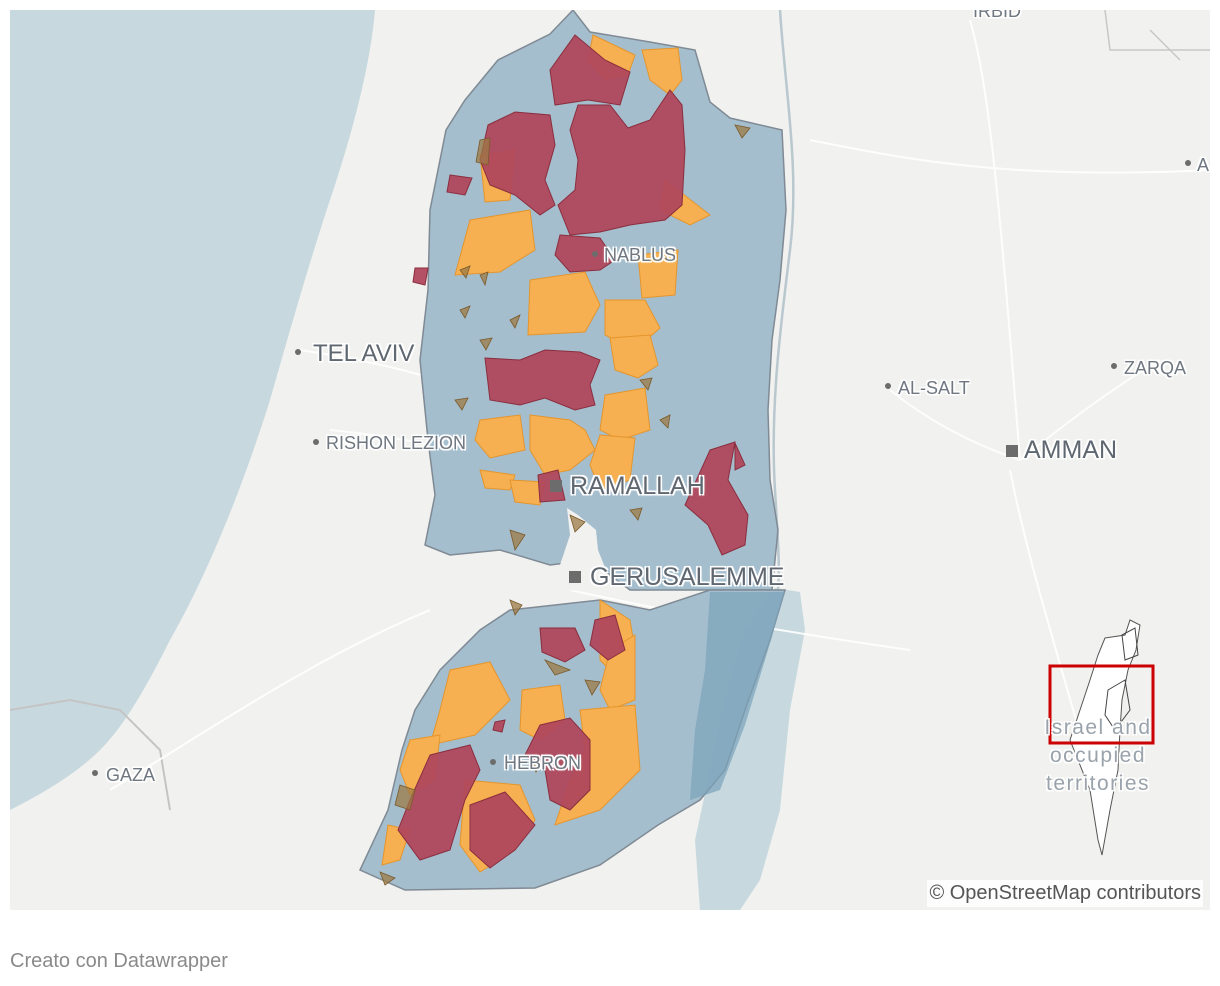 This screenshot has width=1220, height=986. I want to click on gaza-marker, so click(95, 773).